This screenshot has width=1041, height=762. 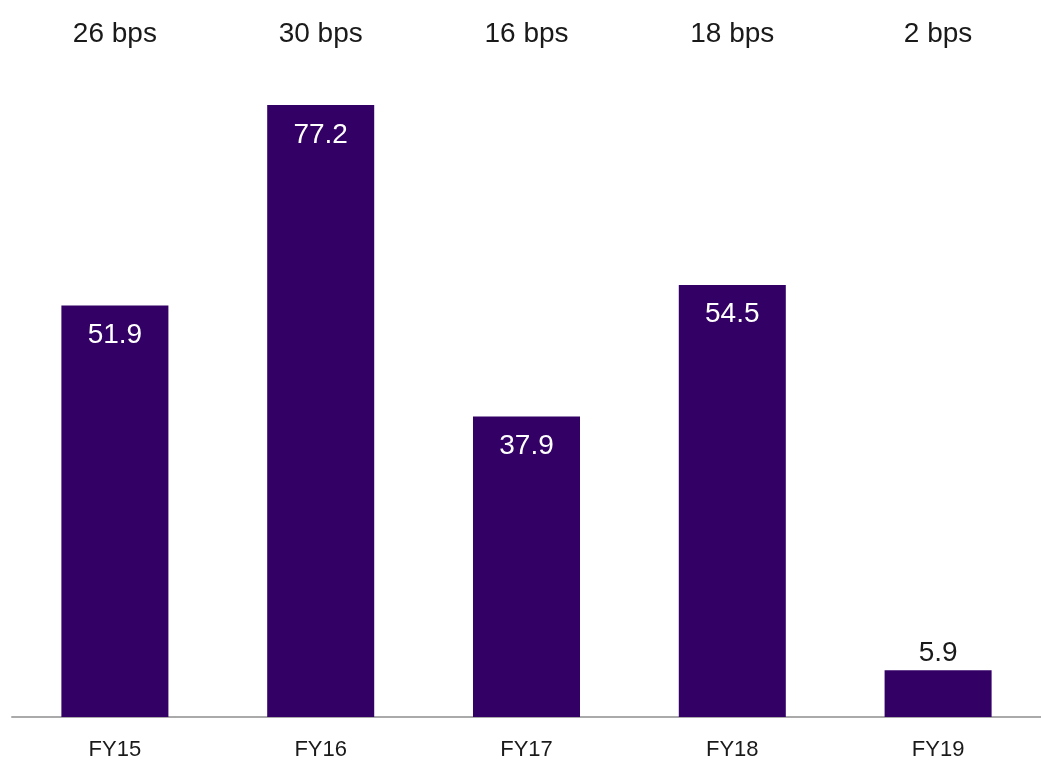 What do you see at coordinates (938, 32) in the screenshot?
I see `text: 2 bps` at bounding box center [938, 32].